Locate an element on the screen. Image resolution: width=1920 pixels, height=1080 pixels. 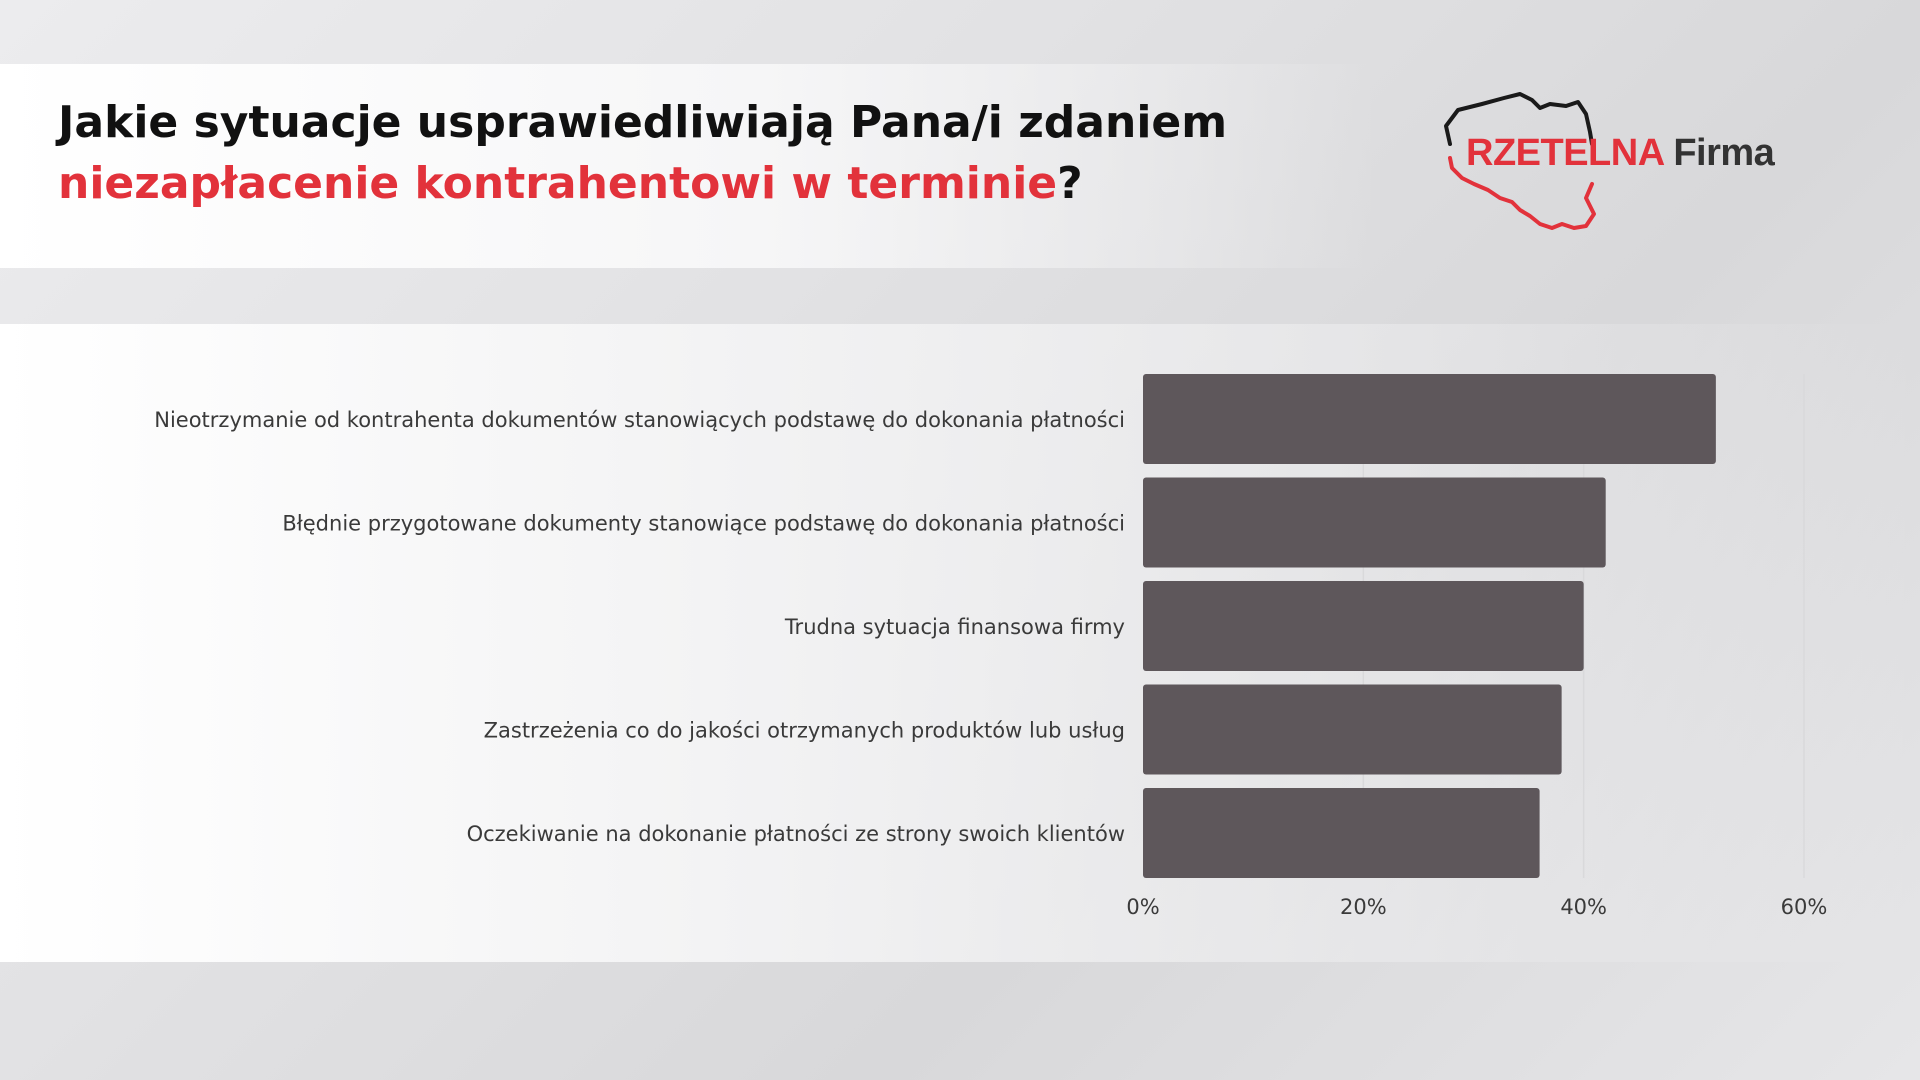
poland-map-icon is located at coordinates (1520, 161).